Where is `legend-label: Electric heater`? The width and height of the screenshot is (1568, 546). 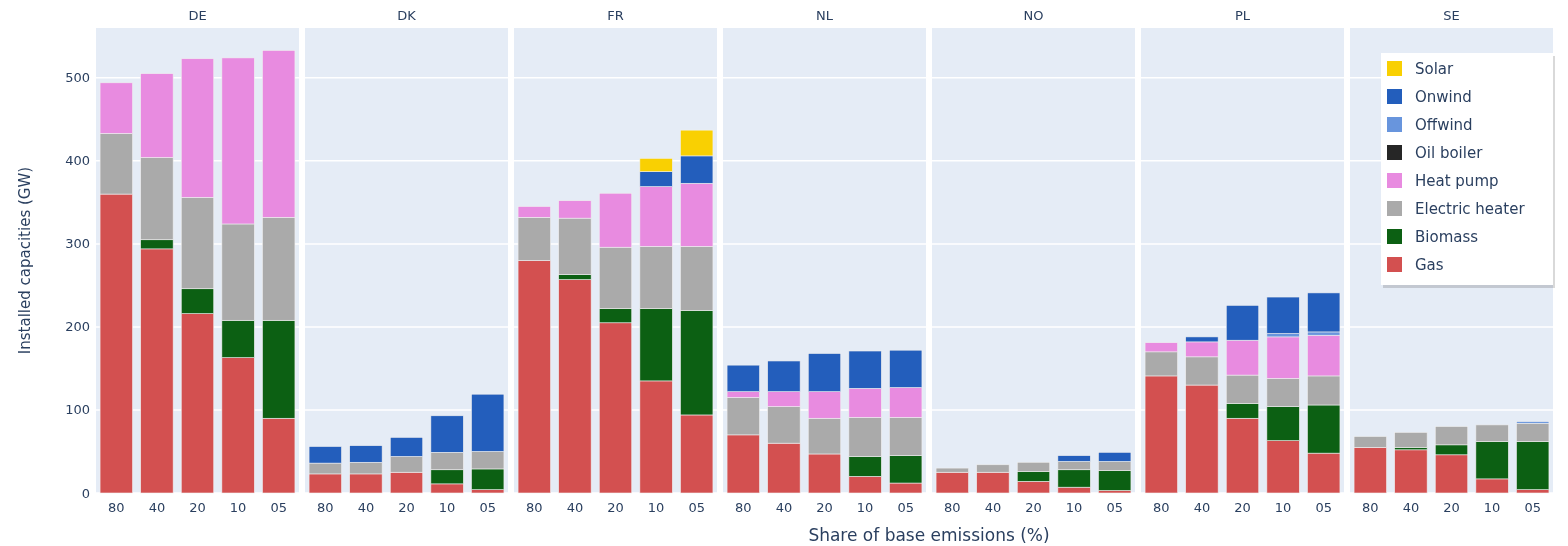
legend-label: Electric heater is located at coordinates (1470, 209).